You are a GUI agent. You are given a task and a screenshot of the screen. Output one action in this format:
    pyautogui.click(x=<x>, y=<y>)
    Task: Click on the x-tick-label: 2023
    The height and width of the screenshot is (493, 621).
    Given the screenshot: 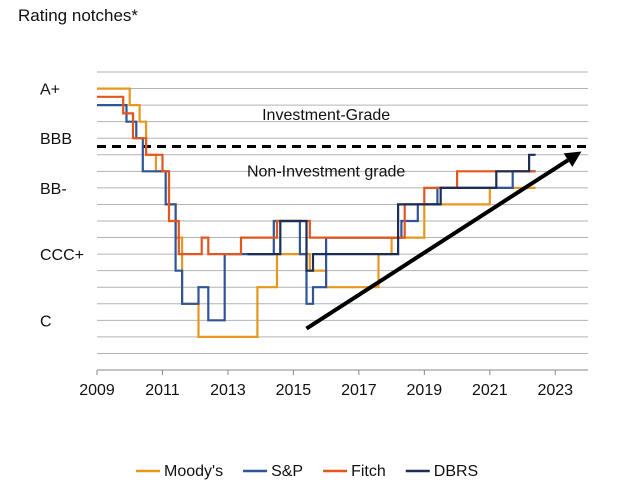 What is the action you would take?
    pyautogui.click(x=555, y=390)
    